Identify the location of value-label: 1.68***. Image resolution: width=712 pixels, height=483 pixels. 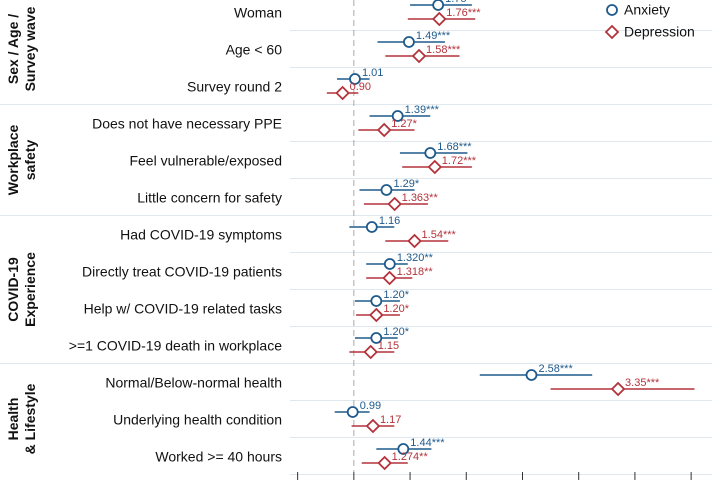
(454, 147).